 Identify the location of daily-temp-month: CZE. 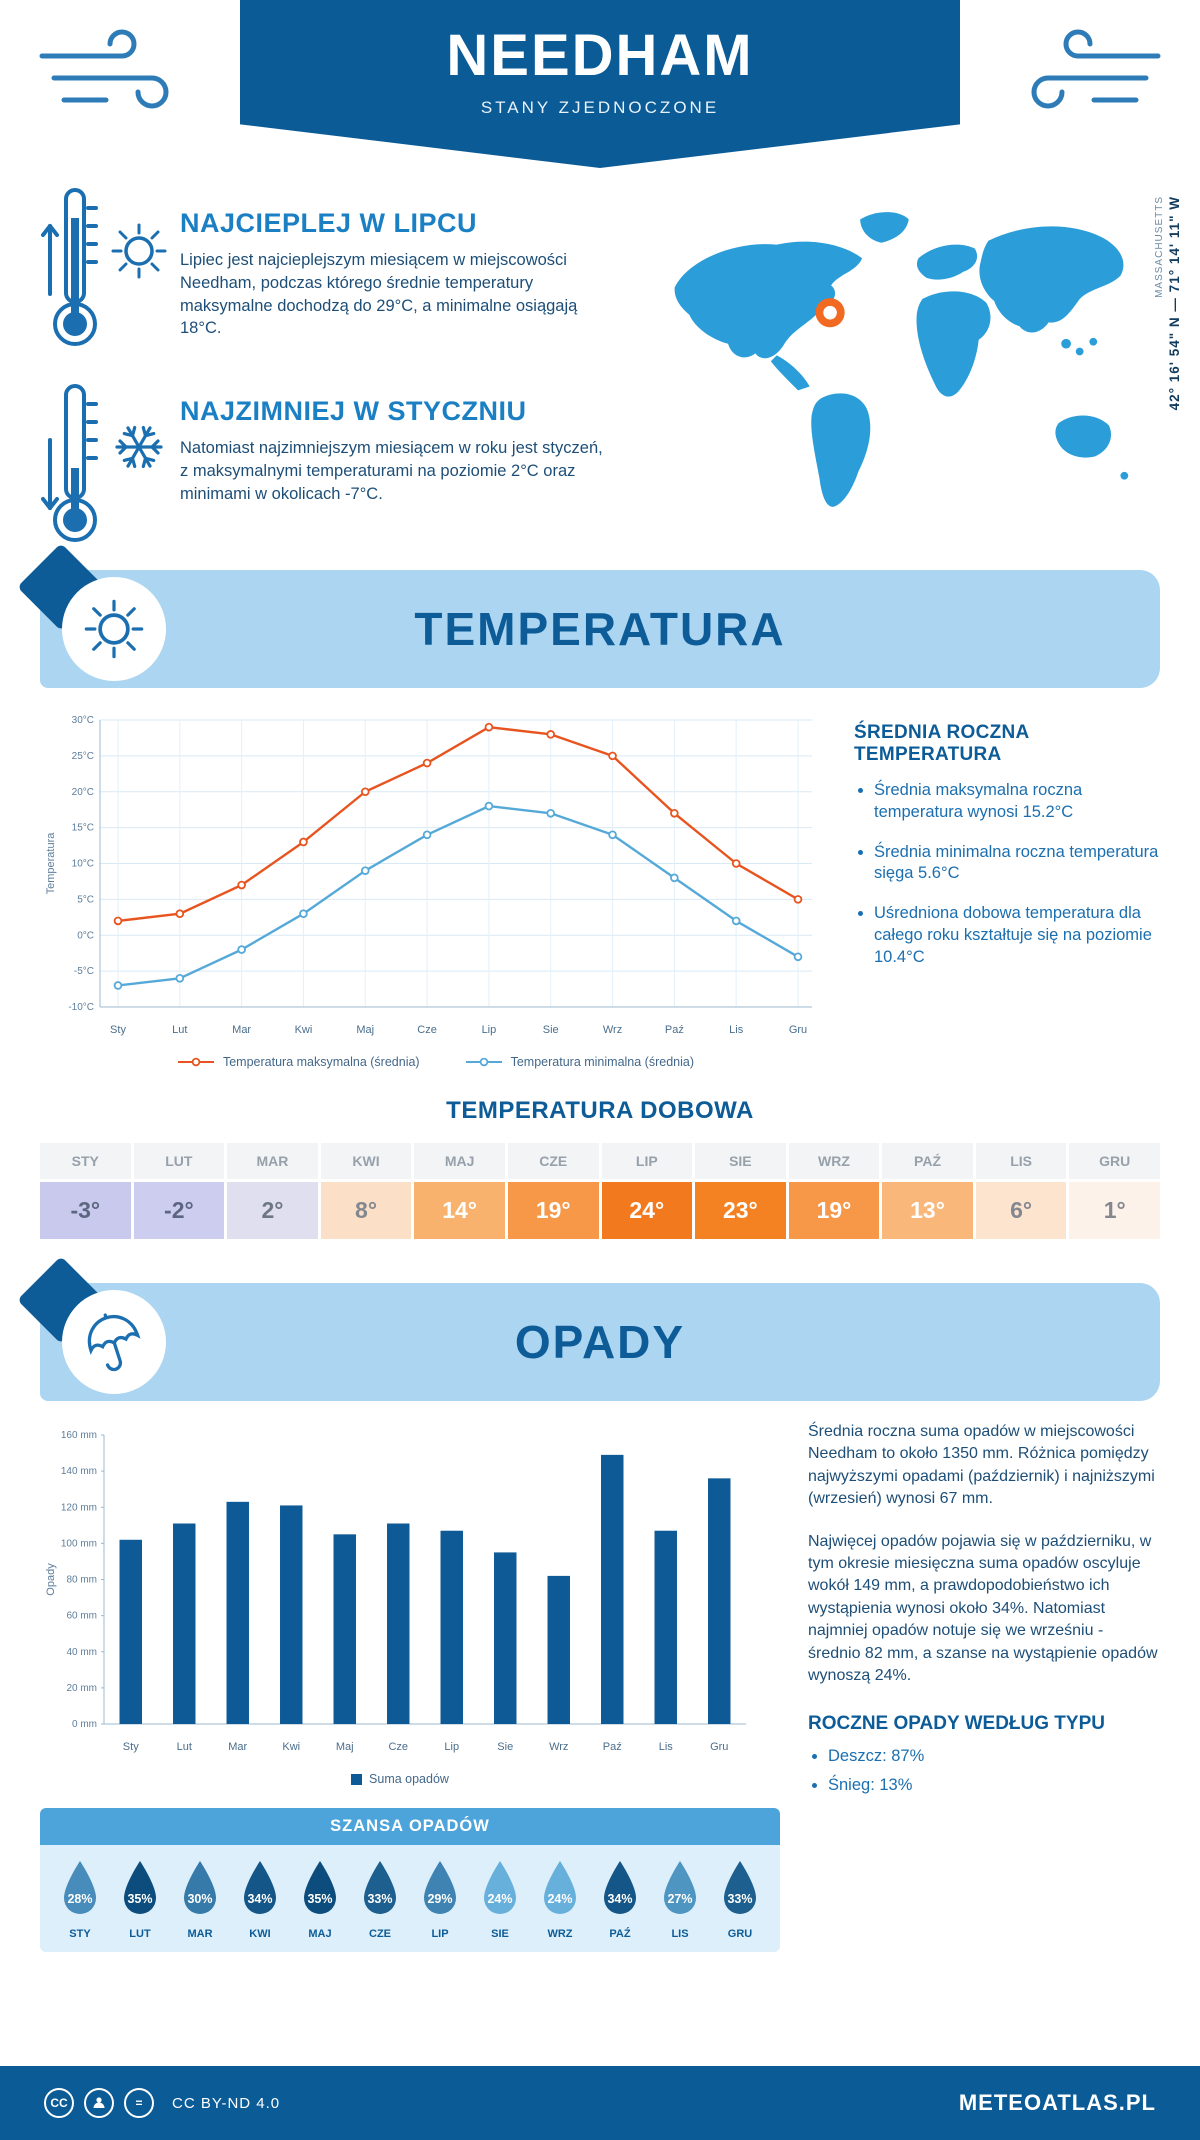
(553, 1161).